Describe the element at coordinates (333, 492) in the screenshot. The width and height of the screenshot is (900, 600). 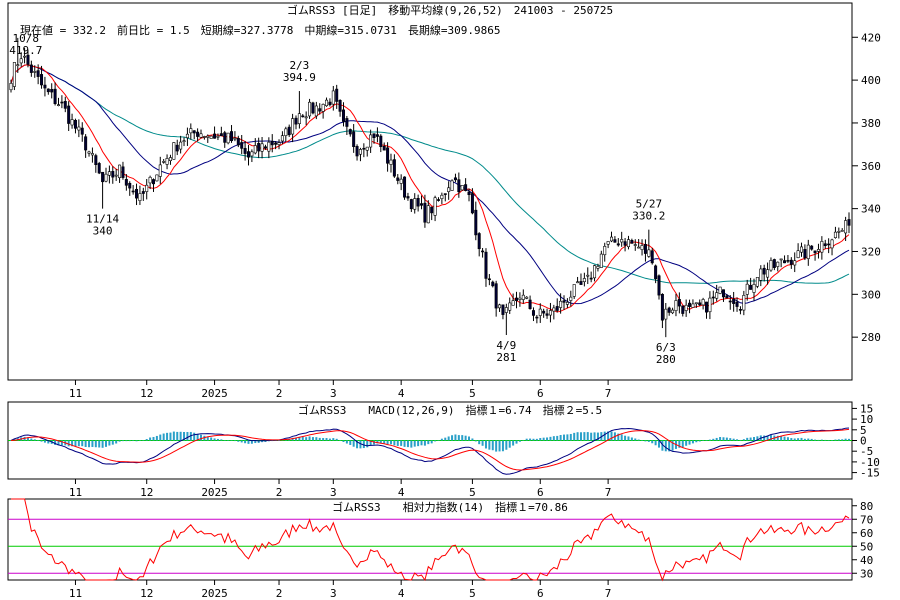
I see `x-tick-label: 3` at that location.